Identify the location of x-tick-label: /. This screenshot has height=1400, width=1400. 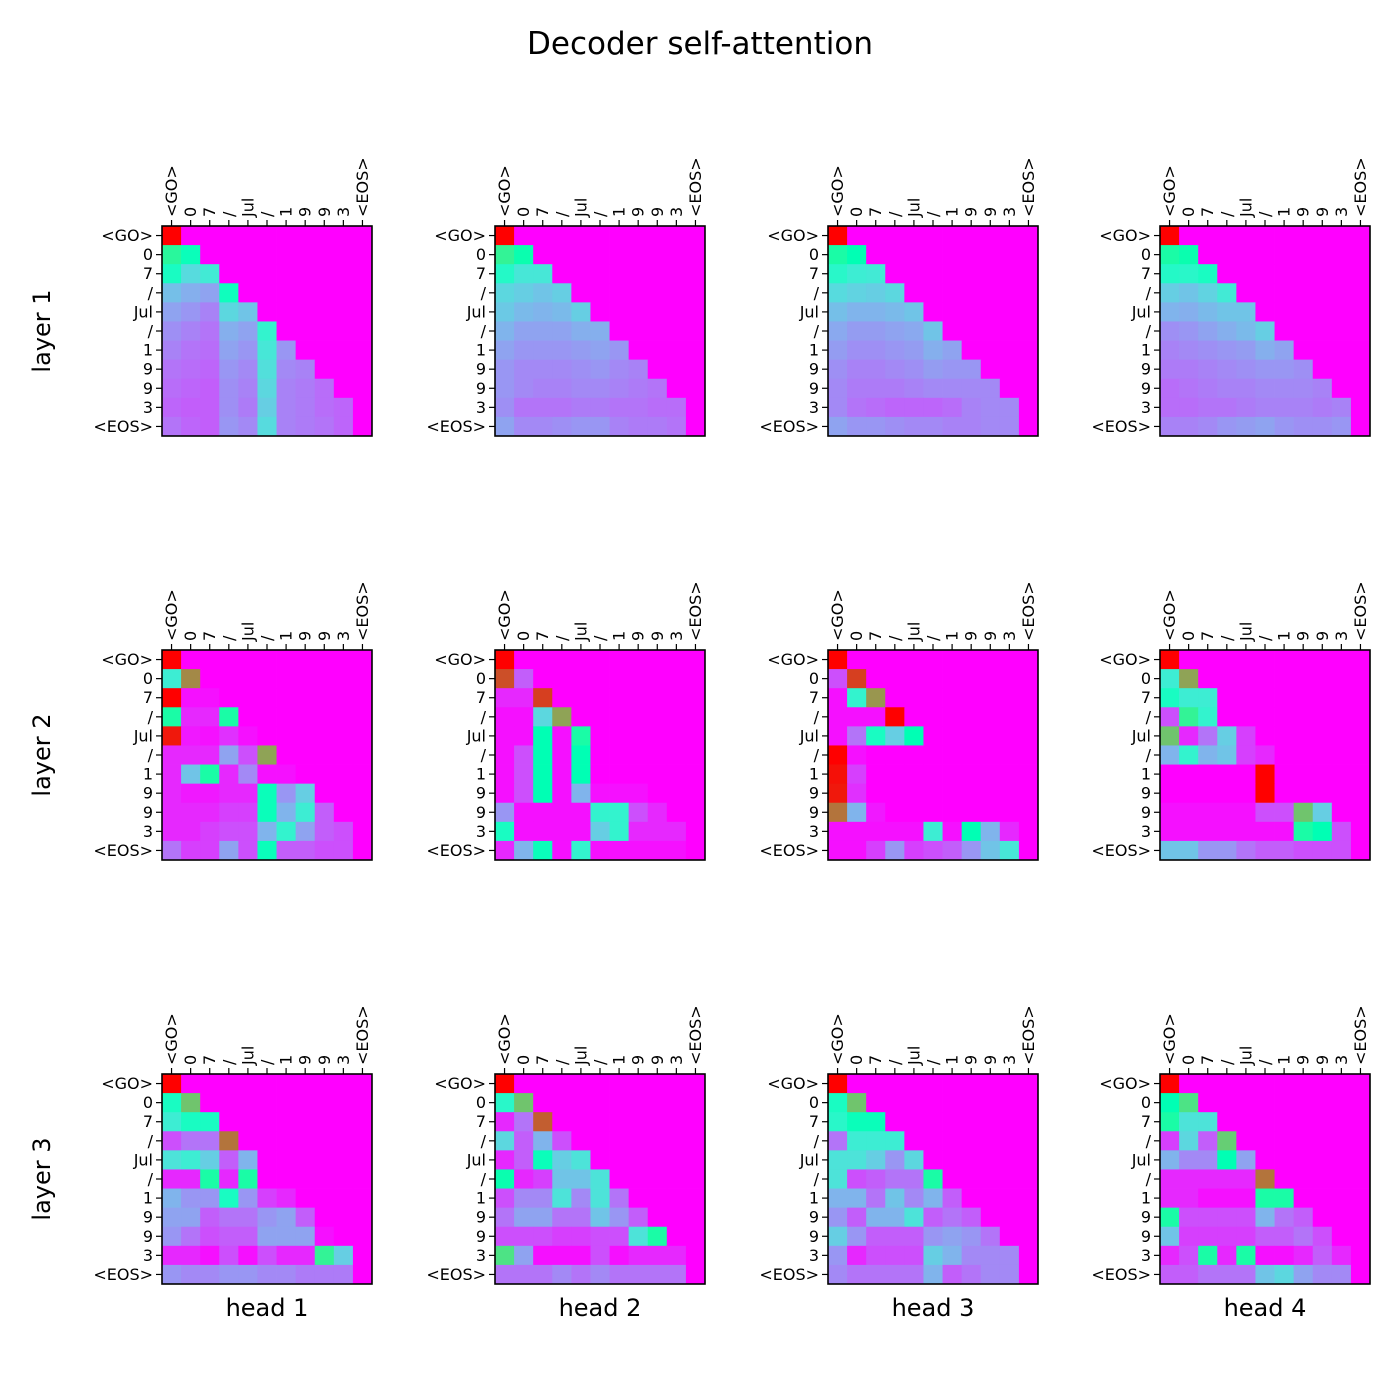
(1265, 1062).